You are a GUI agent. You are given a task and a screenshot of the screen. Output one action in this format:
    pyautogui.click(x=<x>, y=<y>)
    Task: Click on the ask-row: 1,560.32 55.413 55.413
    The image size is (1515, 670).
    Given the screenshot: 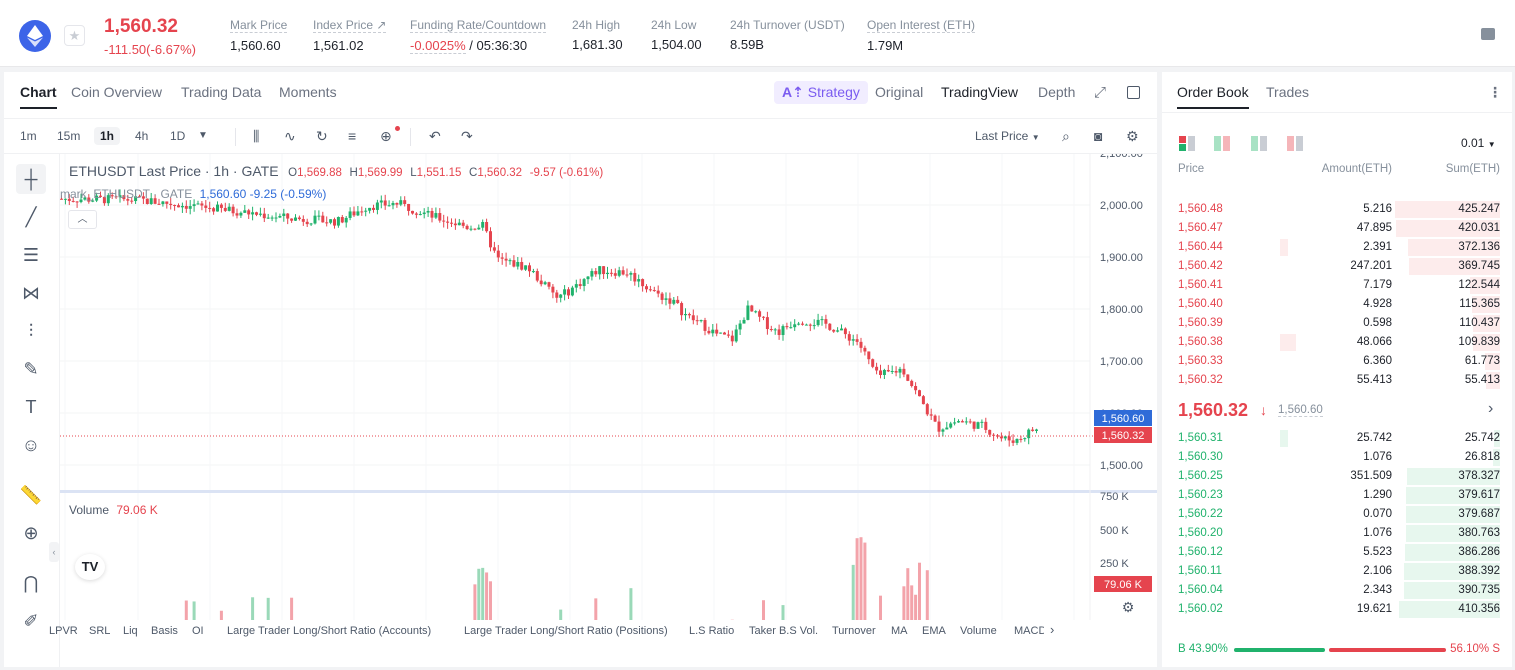 What is the action you would take?
    pyautogui.click(x=1337, y=380)
    